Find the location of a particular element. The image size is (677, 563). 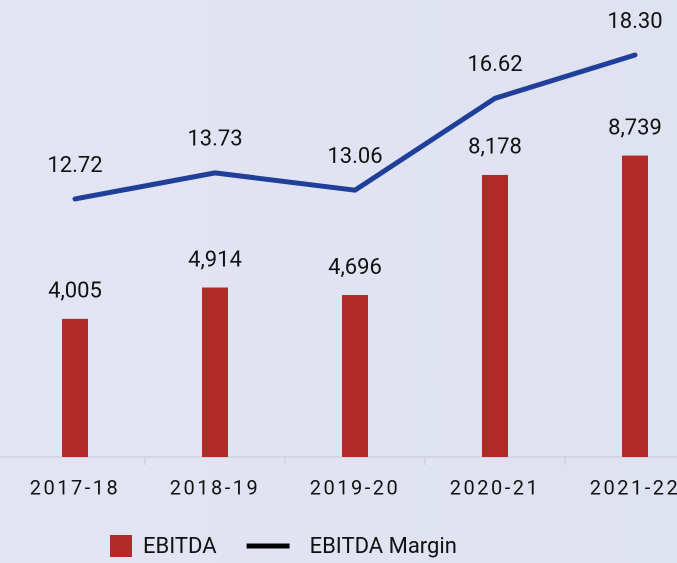

bar-value-label: 4,696 is located at coordinates (355, 267).